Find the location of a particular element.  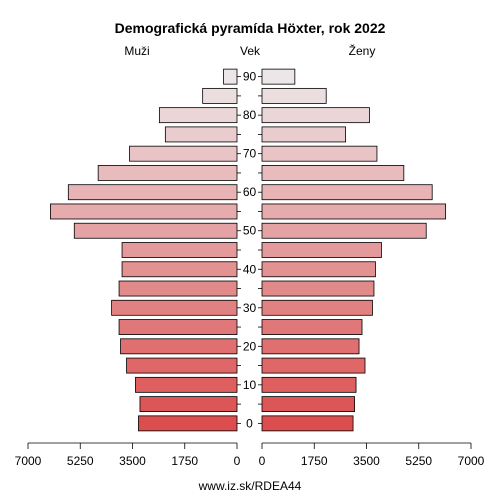

male-x-tick-label-1750: 1750 is located at coordinates (184, 461).